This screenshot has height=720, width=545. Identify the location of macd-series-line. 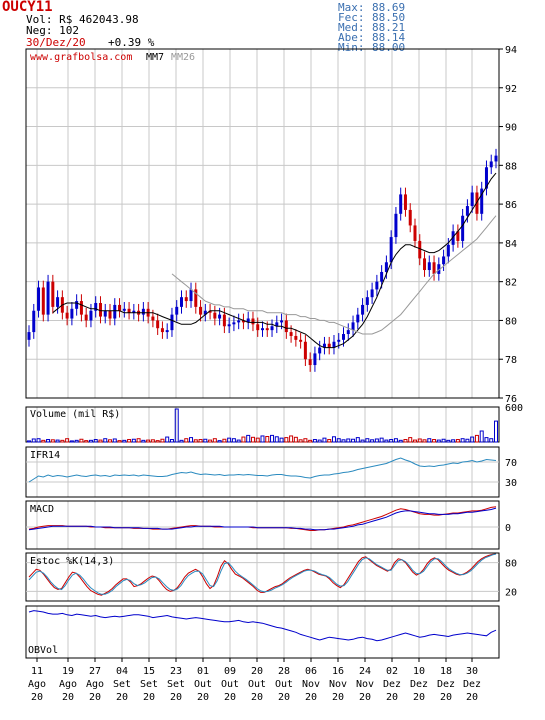
(262, 519).